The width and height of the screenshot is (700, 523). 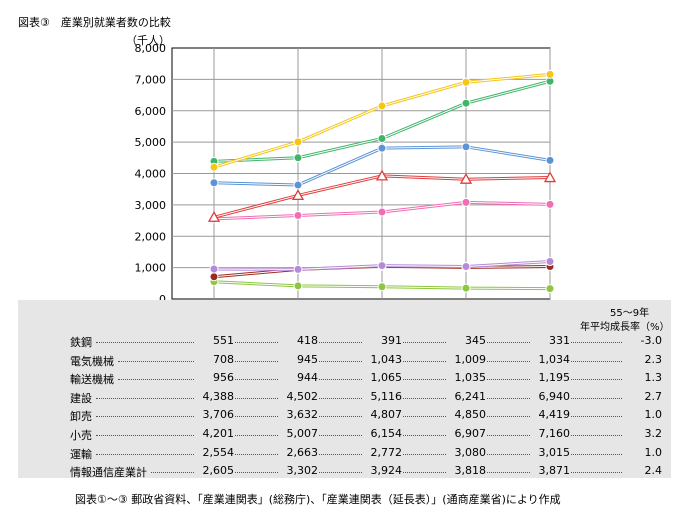 I want to click on rate-header-years: 55～9年, so click(x=630, y=313).